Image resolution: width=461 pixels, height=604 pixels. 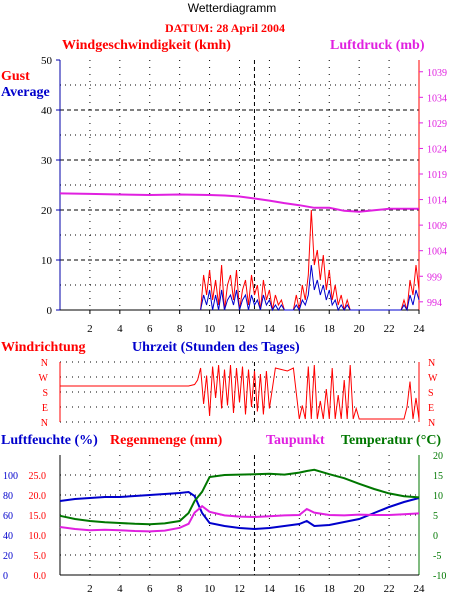 What do you see at coordinates (120, 589) in the screenshot?
I see `climate-x-tick-label: 4` at bounding box center [120, 589].